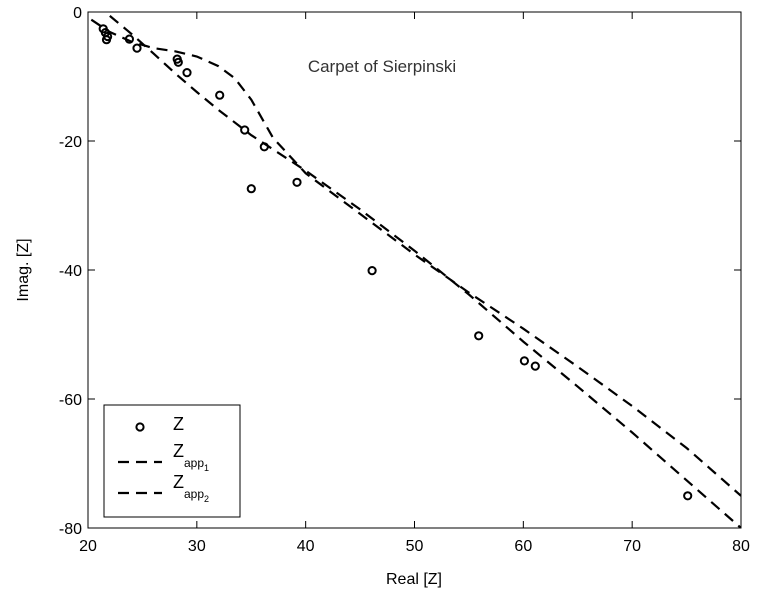 Image resolution: width=758 pixels, height=595 pixels. What do you see at coordinates (415, 546) in the screenshot?
I see `x-tick-label: 50` at bounding box center [415, 546].